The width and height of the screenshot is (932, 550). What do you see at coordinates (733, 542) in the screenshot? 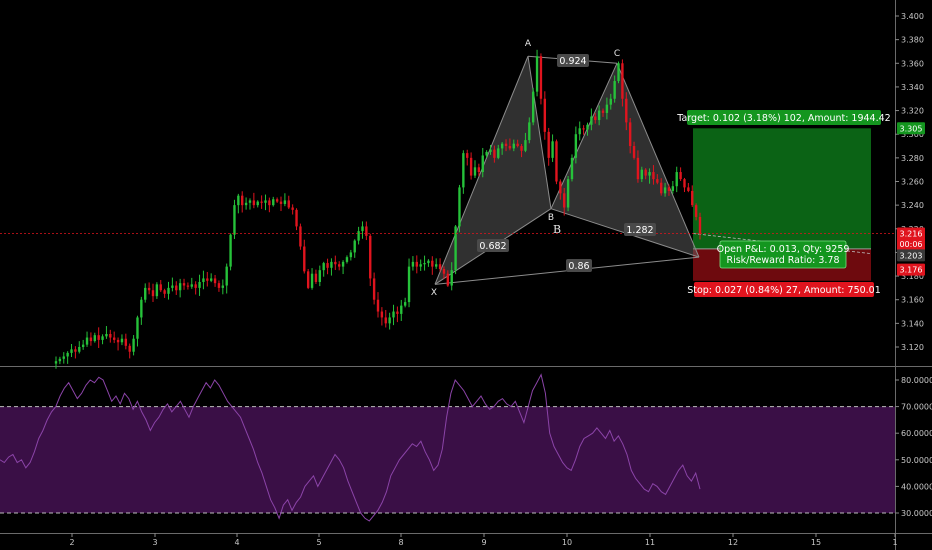
I see `time-tick-label: 12` at bounding box center [733, 542].